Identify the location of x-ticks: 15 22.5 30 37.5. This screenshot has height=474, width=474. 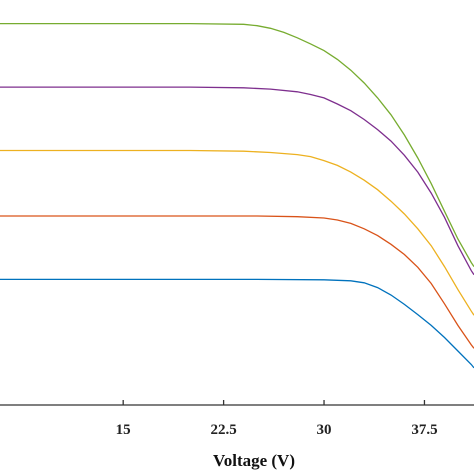
(277, 419).